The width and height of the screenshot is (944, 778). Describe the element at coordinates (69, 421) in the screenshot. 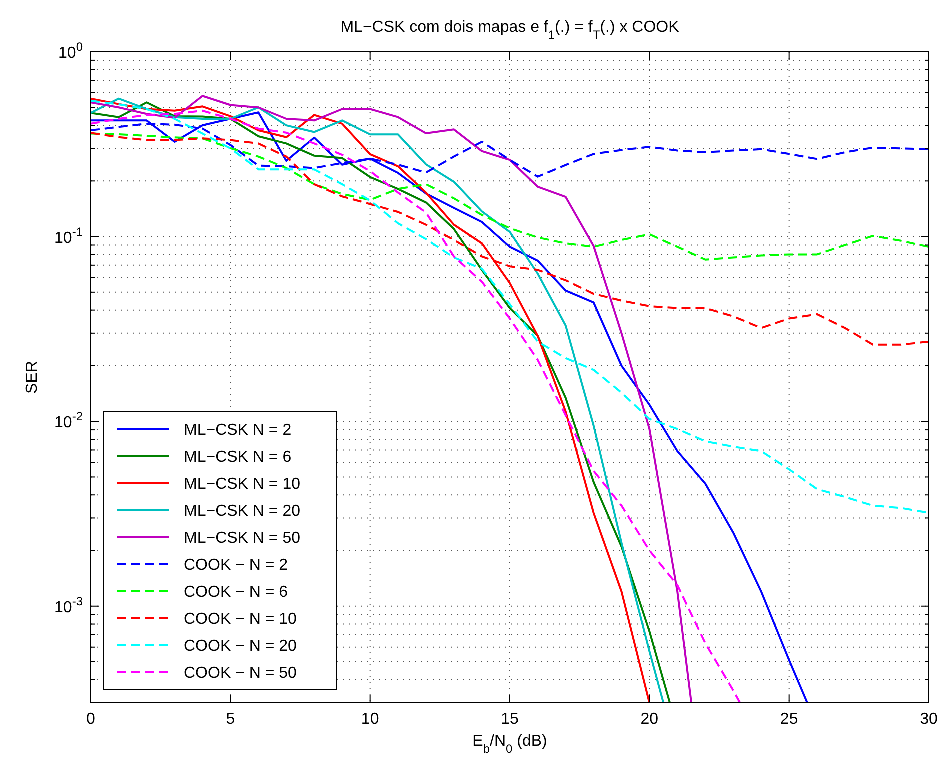

I see `y-tick-label: 10$^{-2}$` at that location.